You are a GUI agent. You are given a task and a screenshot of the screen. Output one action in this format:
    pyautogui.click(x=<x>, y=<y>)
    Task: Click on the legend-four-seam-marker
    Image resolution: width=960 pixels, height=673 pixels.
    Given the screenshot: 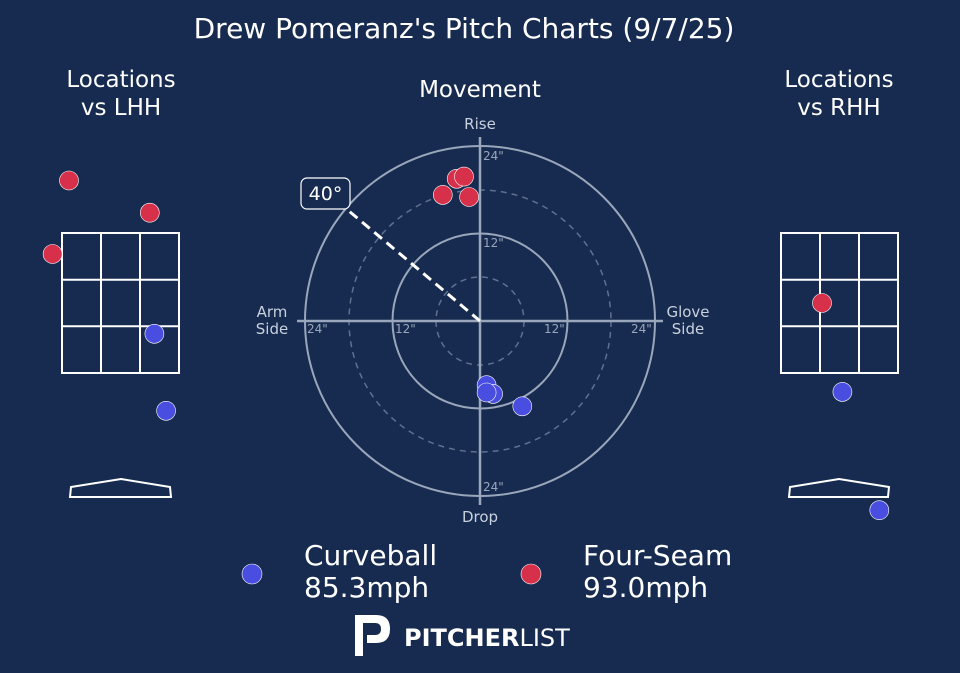 What is the action you would take?
    pyautogui.click(x=531, y=574)
    